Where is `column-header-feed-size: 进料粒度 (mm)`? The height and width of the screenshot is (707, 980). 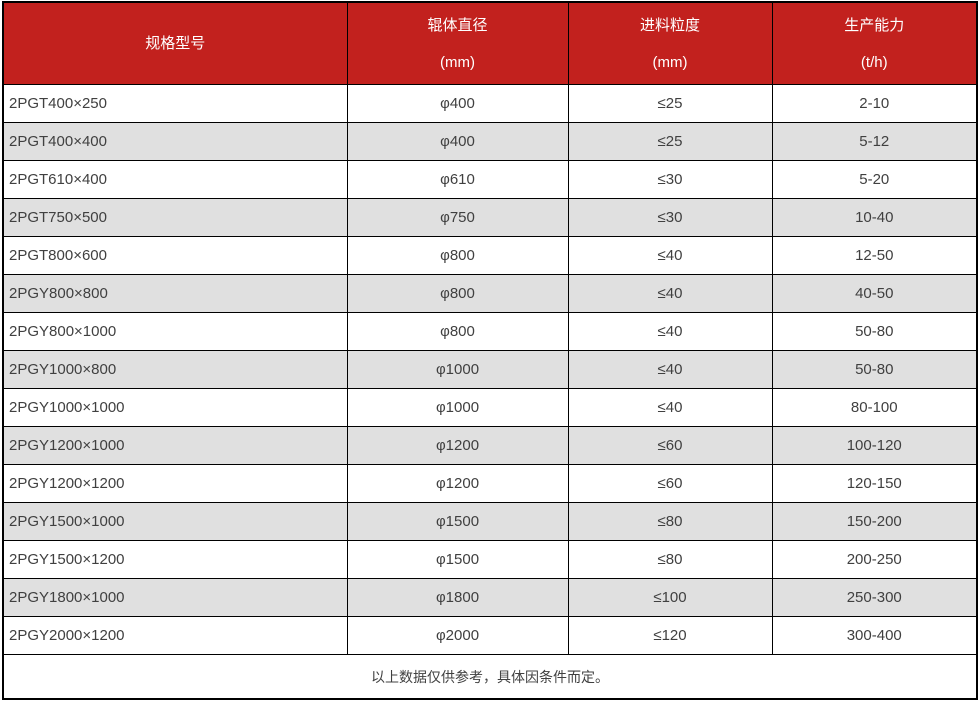
column-header-feed-size: 进料粒度 (mm) is located at coordinates (670, 43).